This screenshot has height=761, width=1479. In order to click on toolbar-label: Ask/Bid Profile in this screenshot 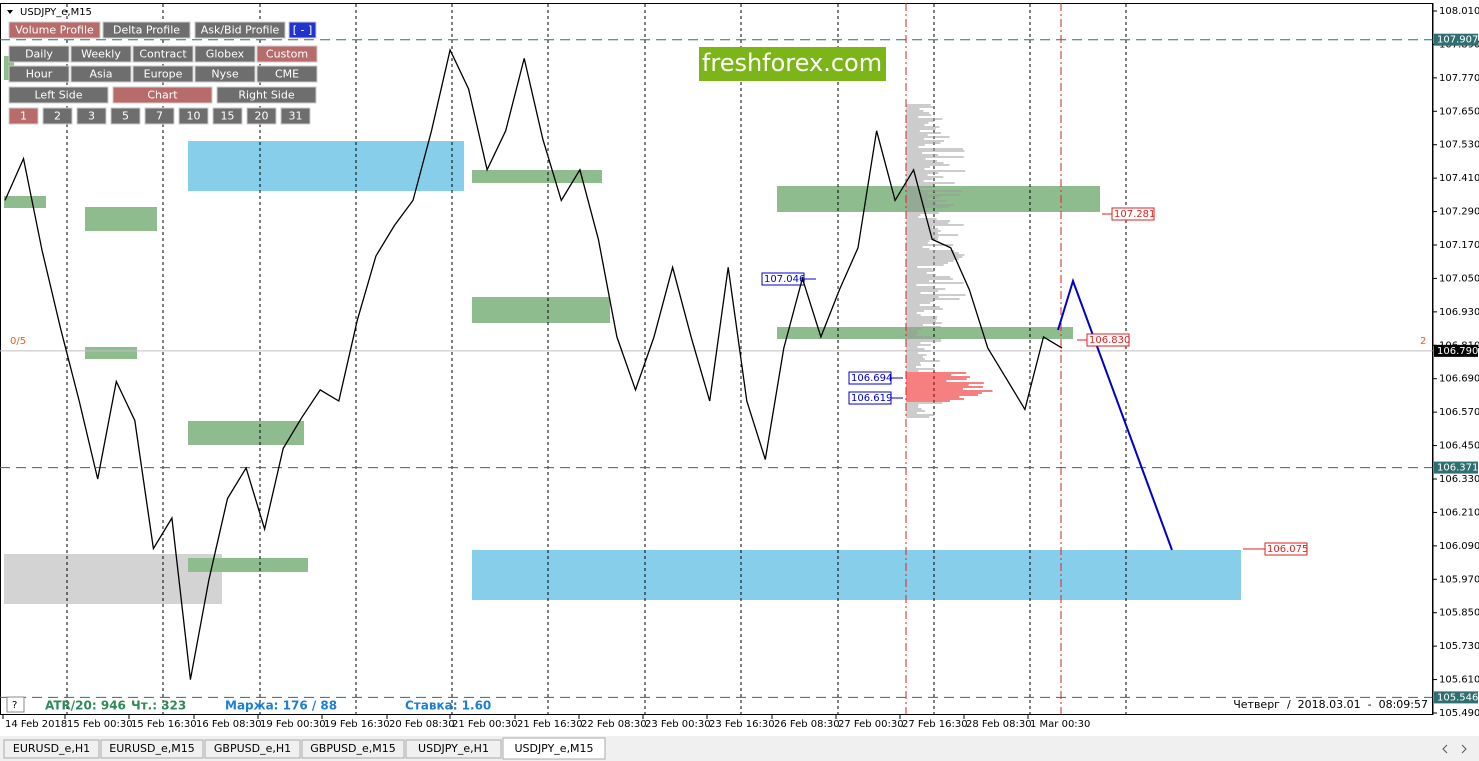, I will do `click(240, 30)`.